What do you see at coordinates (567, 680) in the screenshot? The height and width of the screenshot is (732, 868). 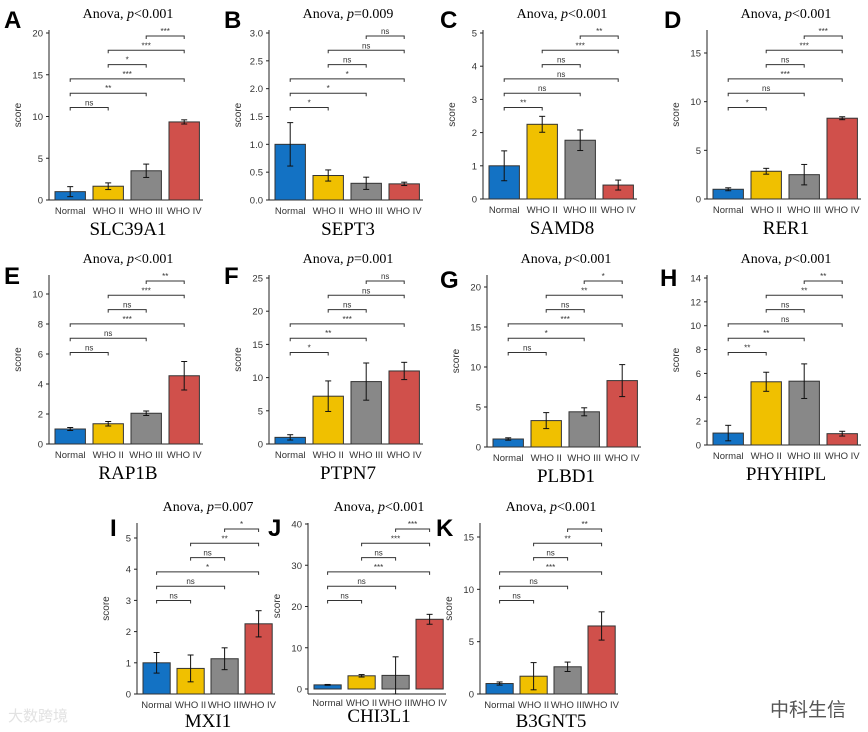 I see `bar-who-iii` at bounding box center [567, 680].